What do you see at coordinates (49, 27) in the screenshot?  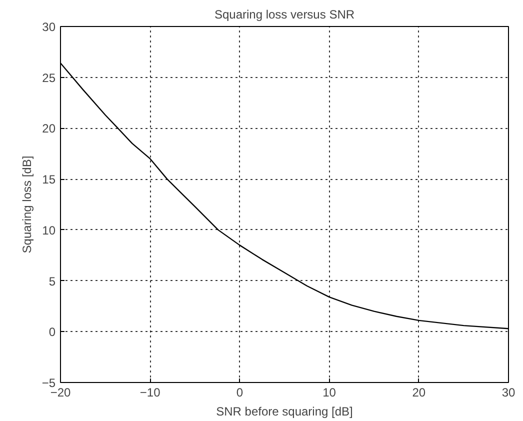 I see `y-tick-label: 30` at bounding box center [49, 27].